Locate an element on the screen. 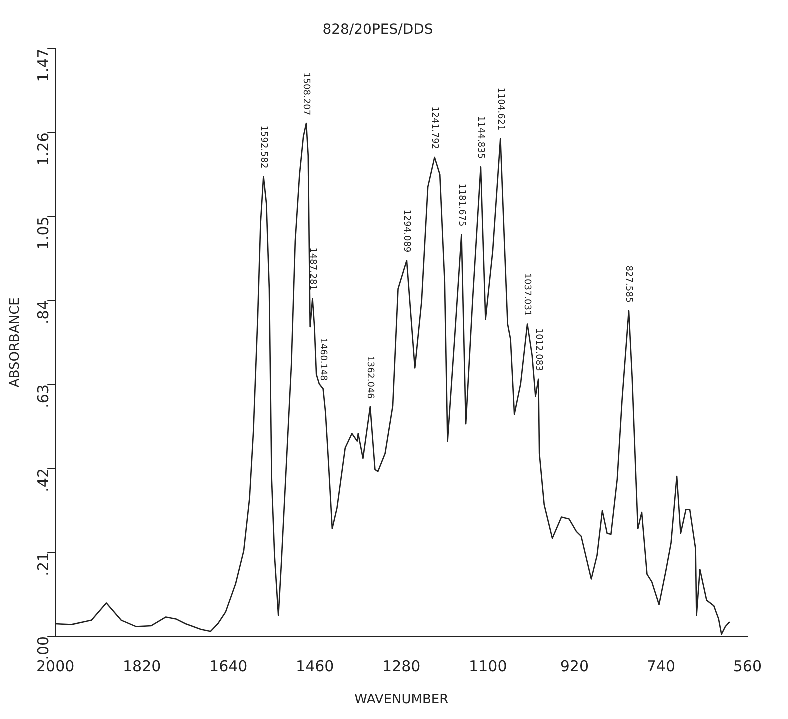  y-axis-title: ABSORBANCE is located at coordinates (16, 343).